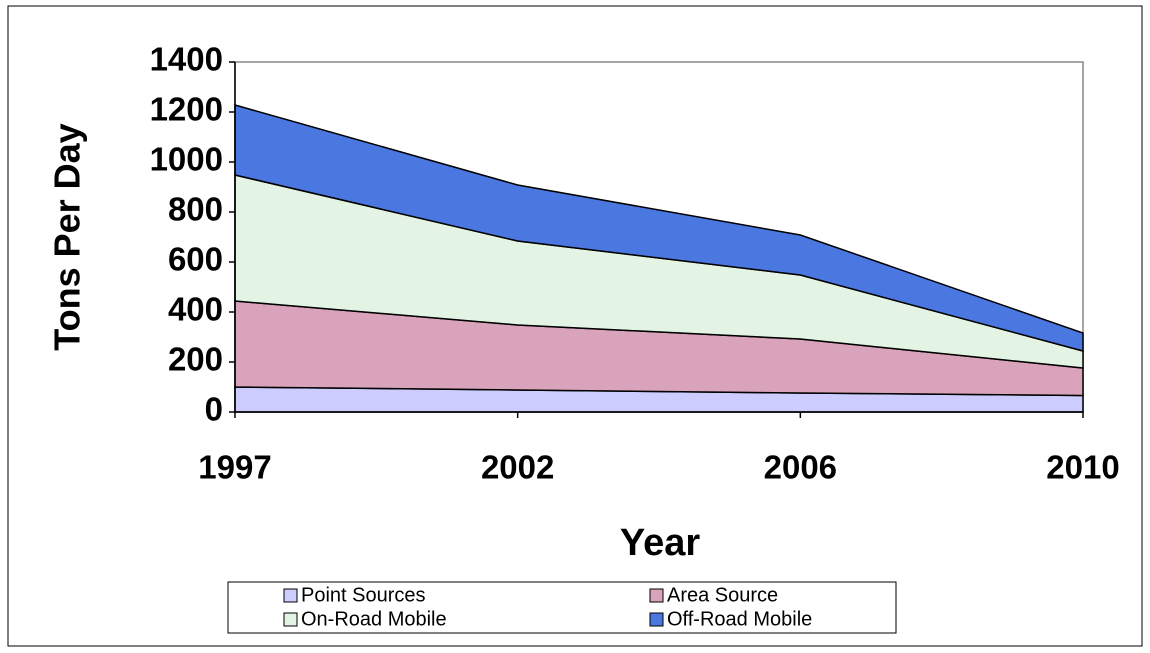 Image resolution: width=1150 pixels, height=653 pixels. What do you see at coordinates (363, 595) in the screenshot?
I see `legend-label: Point Sources` at bounding box center [363, 595].